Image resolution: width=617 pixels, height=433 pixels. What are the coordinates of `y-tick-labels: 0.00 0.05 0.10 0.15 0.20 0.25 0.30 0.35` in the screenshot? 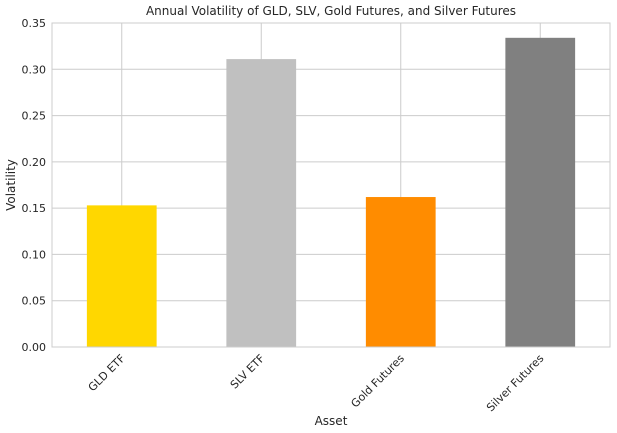 It's located at (34, 185).